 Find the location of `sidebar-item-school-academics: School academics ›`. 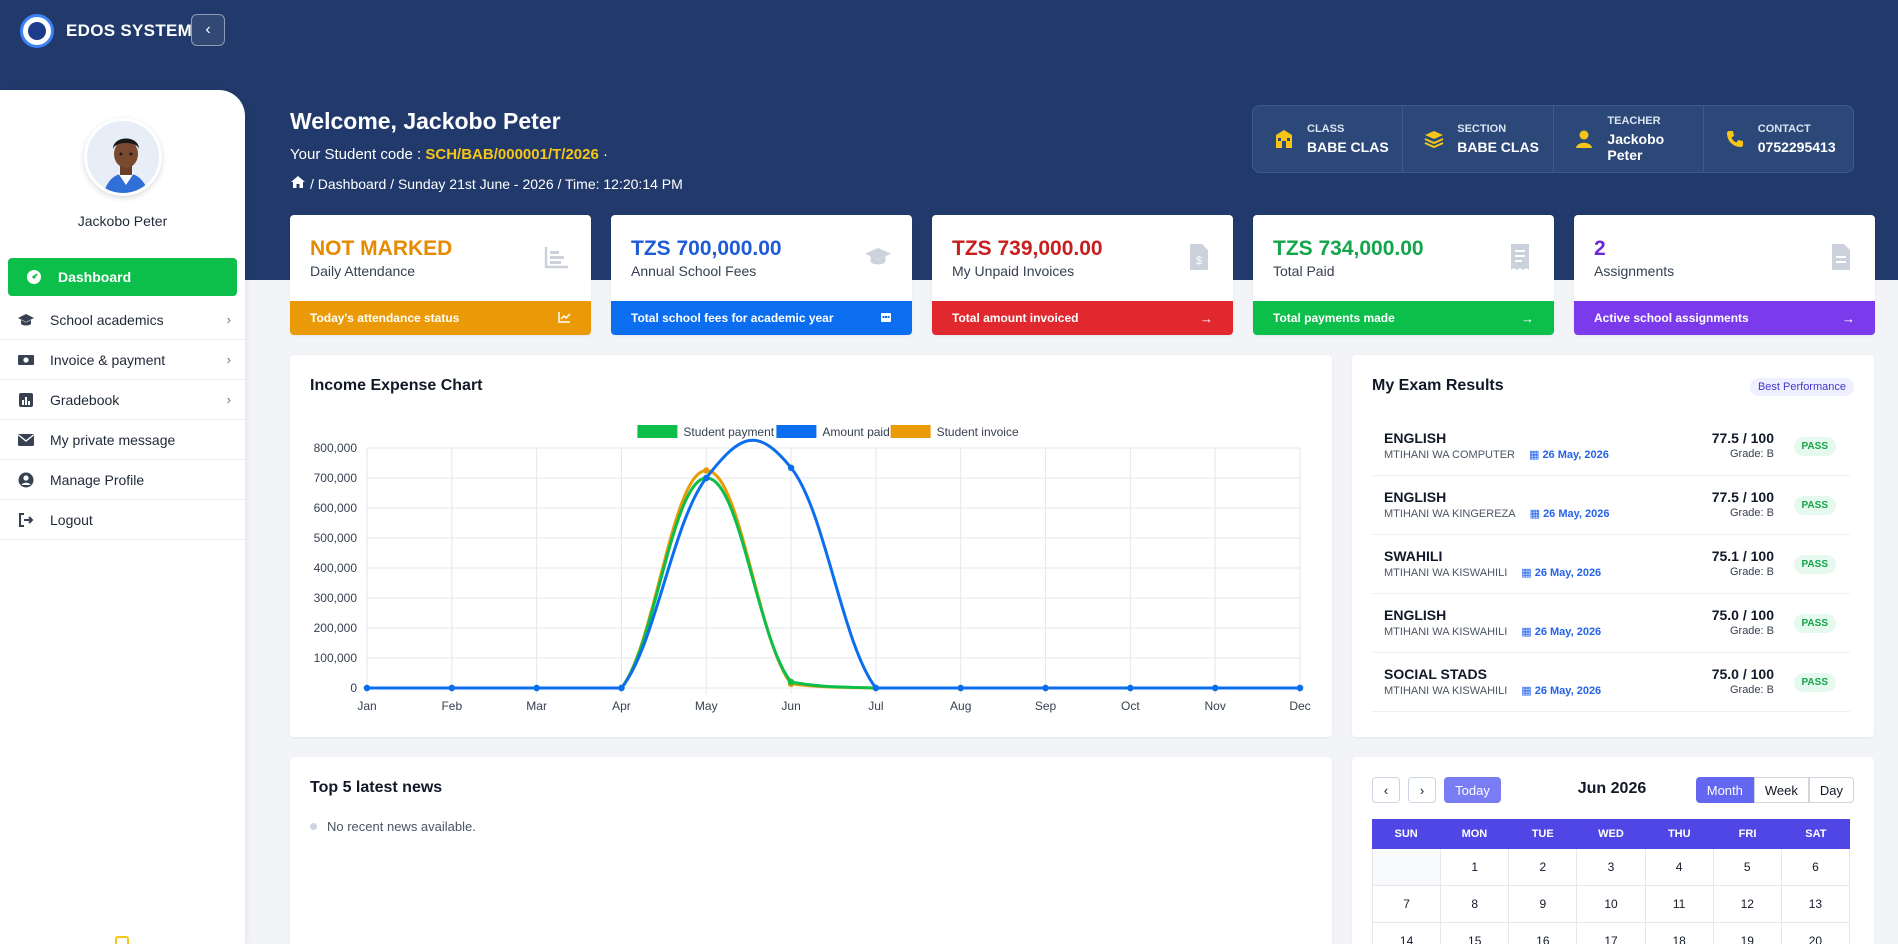

sidebar-item-school-academics: School academics › is located at coordinates (122, 320).